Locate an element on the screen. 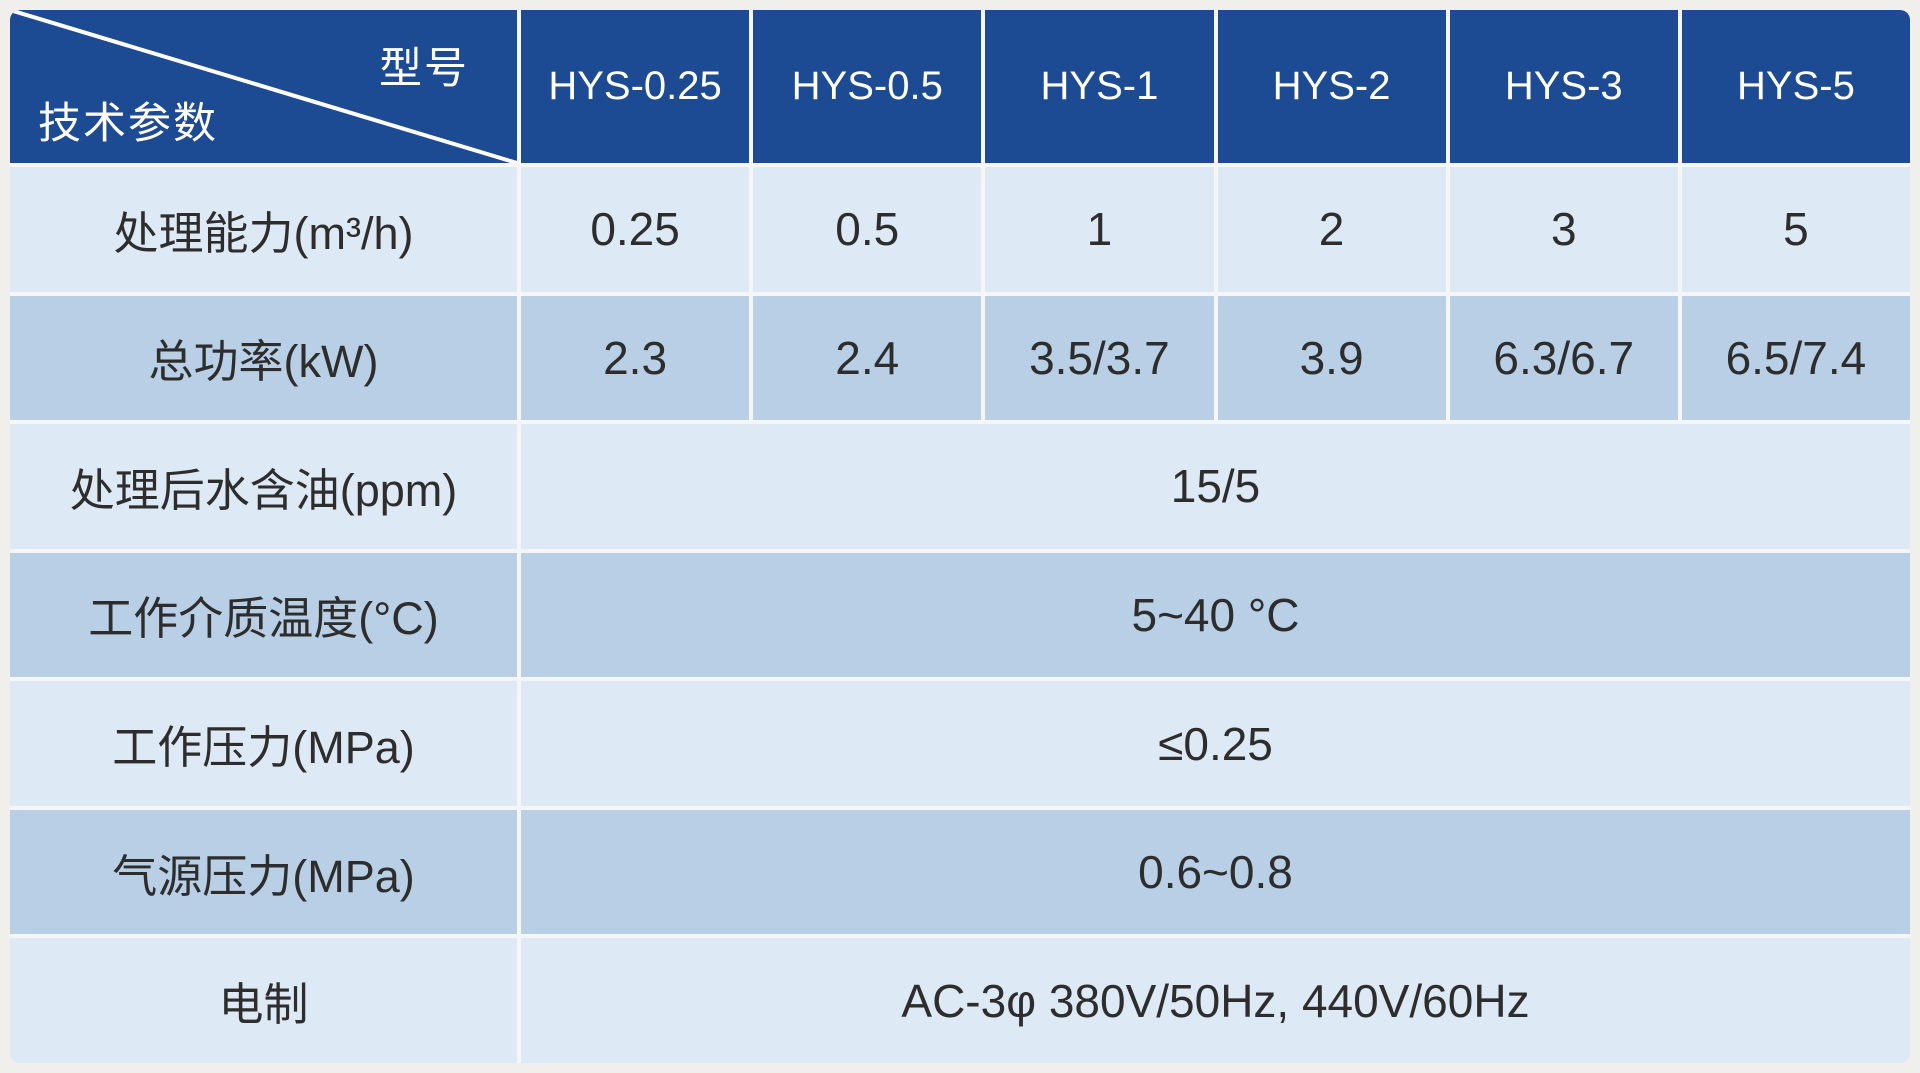 The height and width of the screenshot is (1073, 1920). table-cell: 2.4 is located at coordinates (867, 358).